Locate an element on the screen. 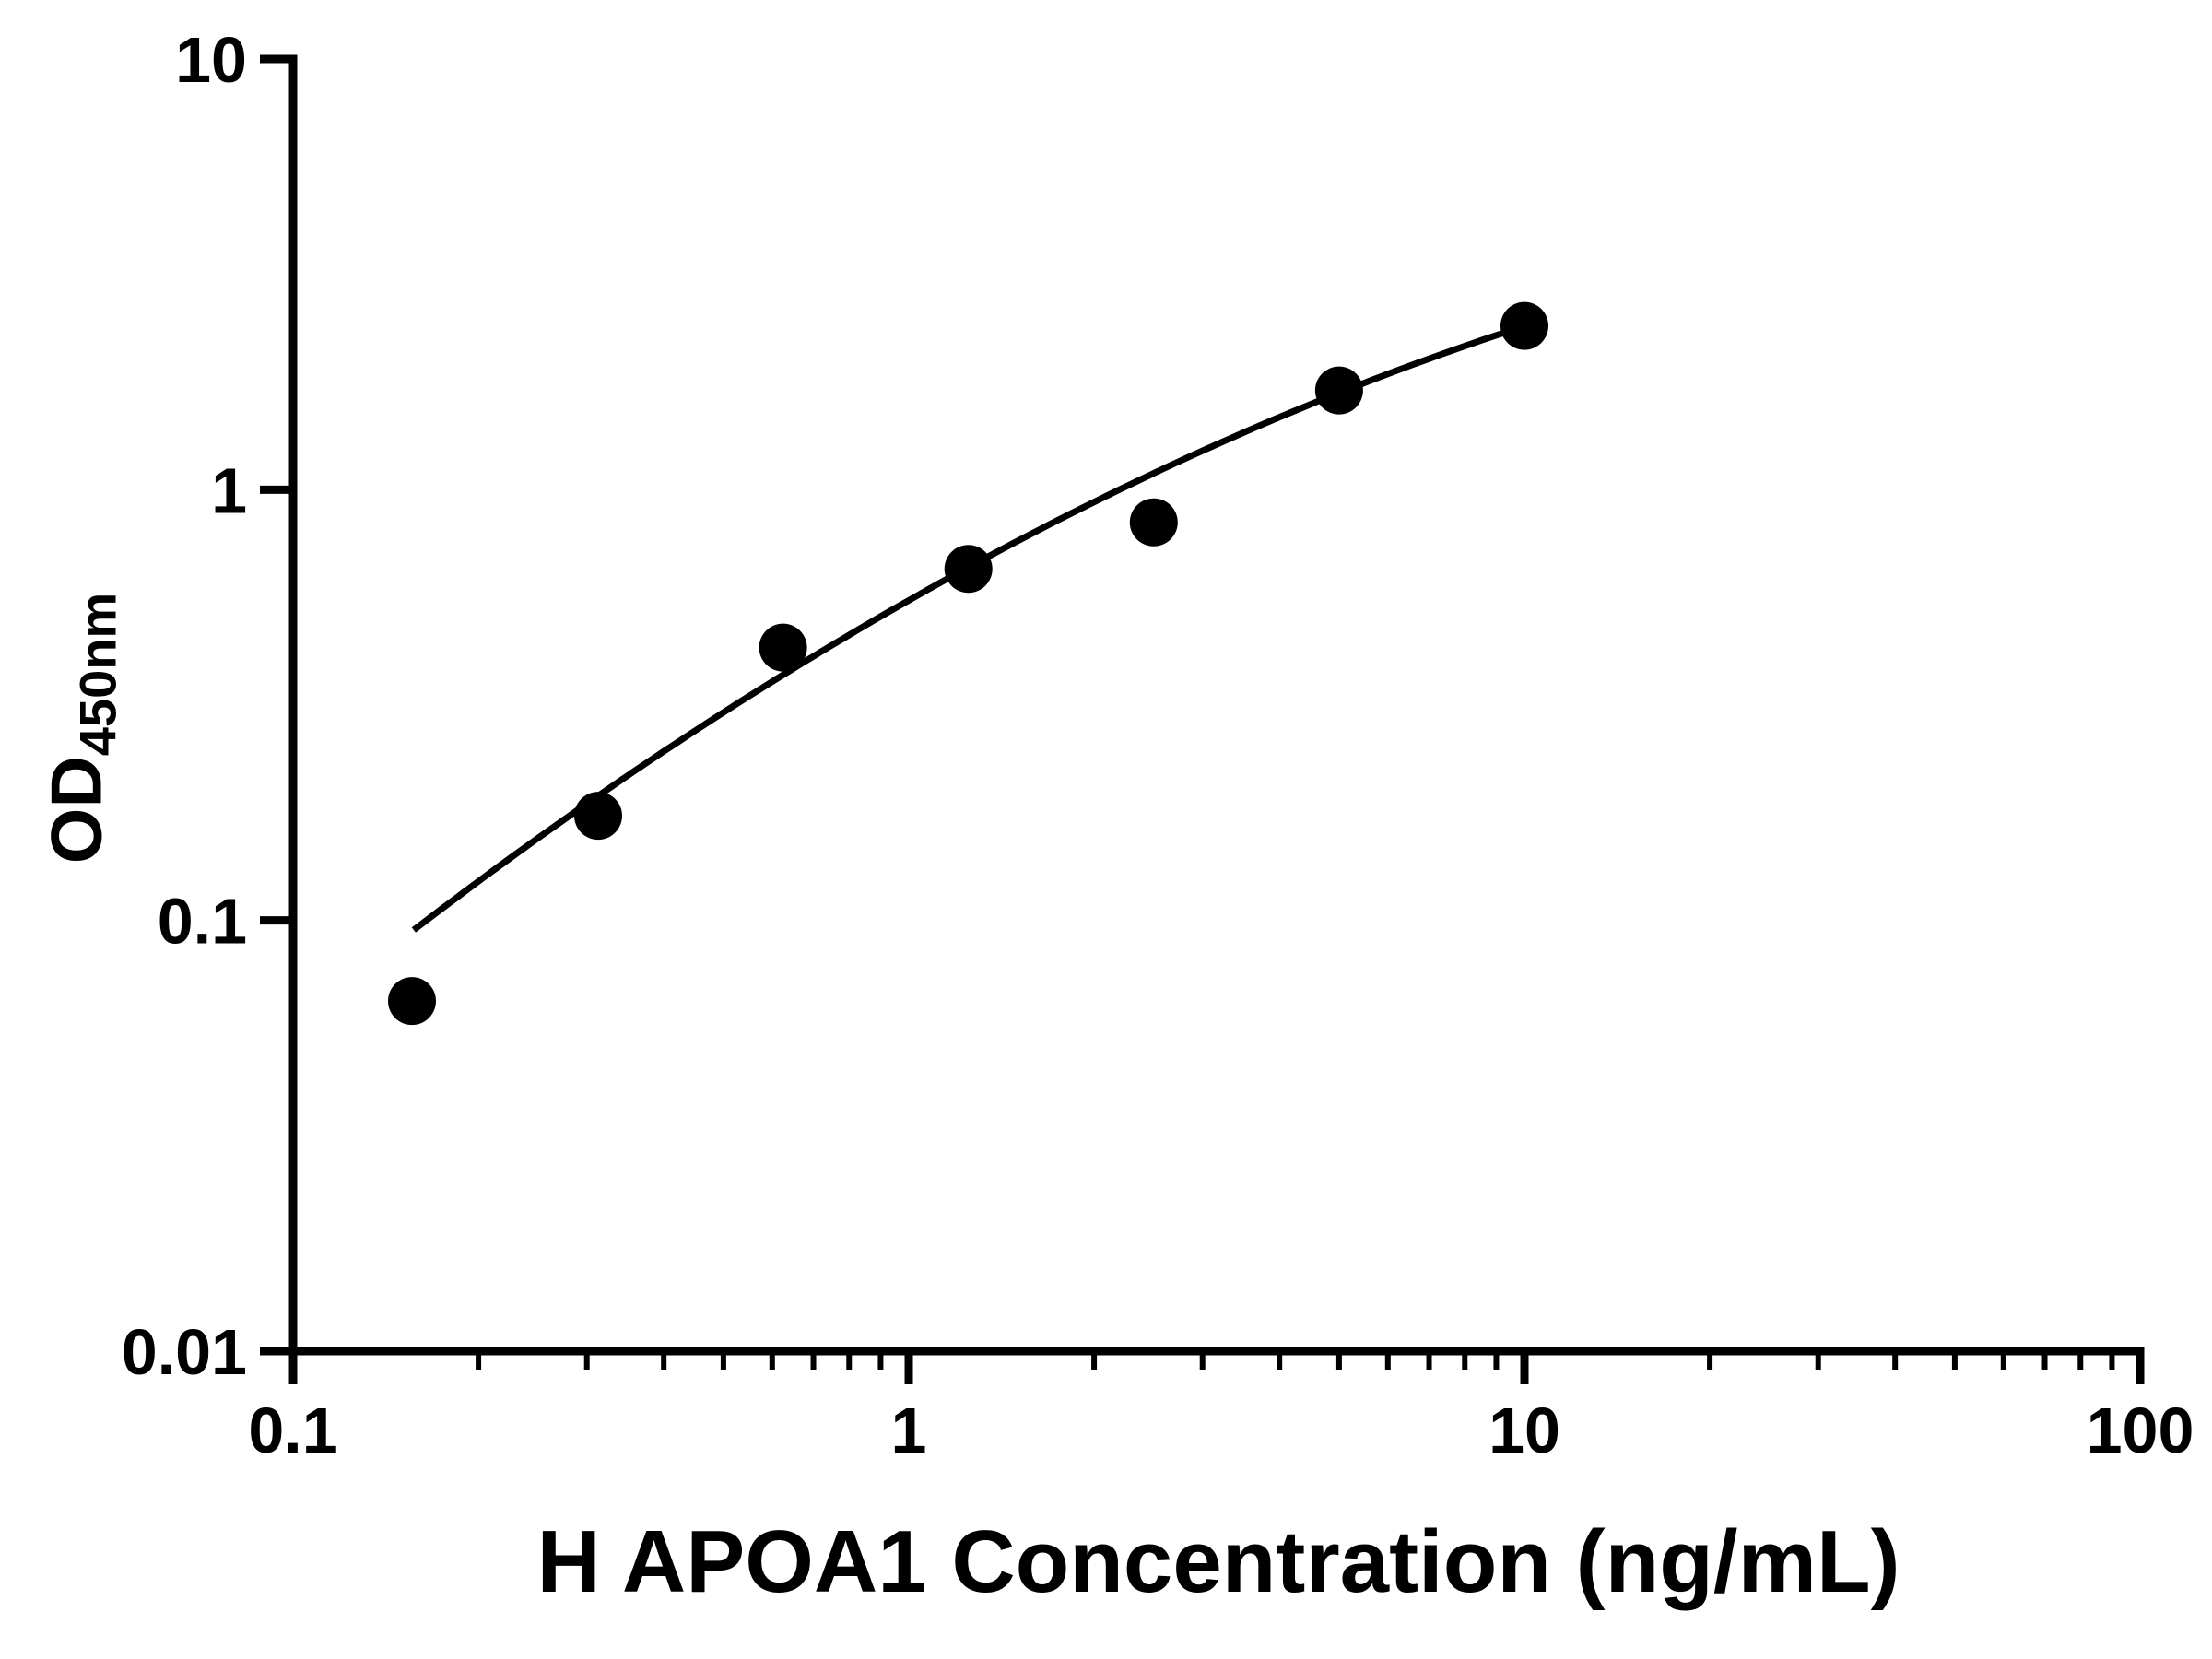 Image resolution: width=2212 pixels, height=1659 pixels. x-axis-title: H APOA1 Concentration (ng/mL) is located at coordinates (1218, 1561).